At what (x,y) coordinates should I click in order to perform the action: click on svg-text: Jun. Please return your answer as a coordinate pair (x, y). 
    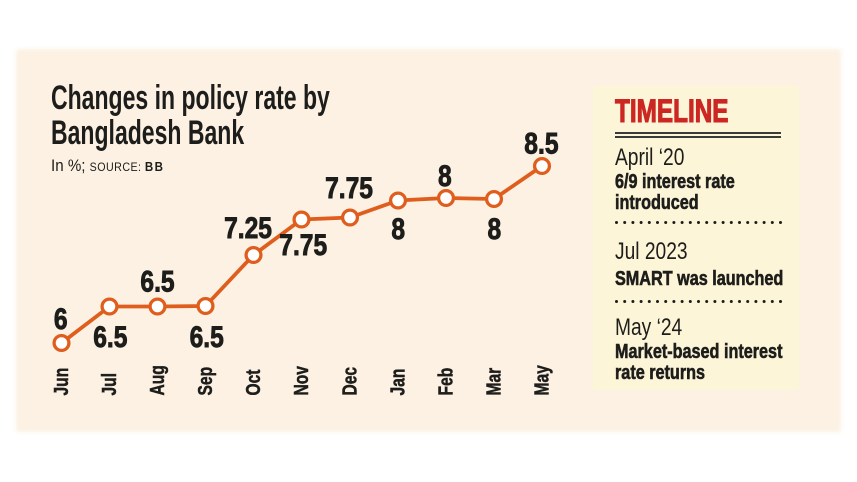
    Looking at the image, I should click on (61, 382).